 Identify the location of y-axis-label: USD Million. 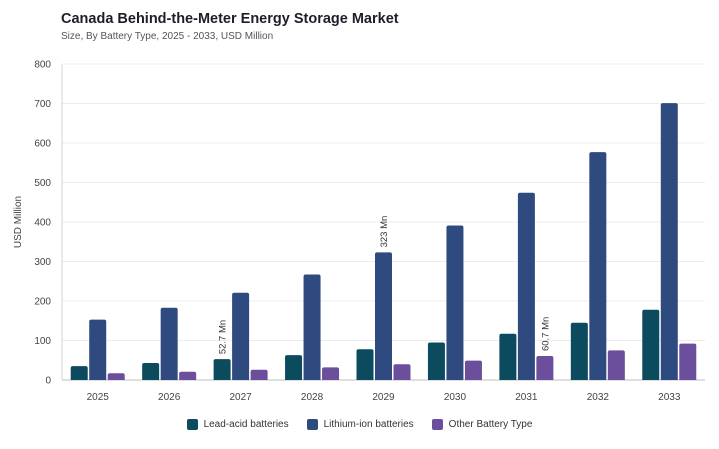
(18, 222).